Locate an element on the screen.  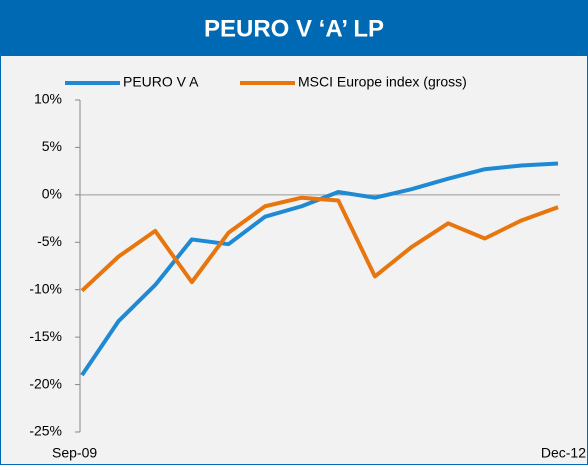
legend-label: PEURO V A is located at coordinates (161, 82).